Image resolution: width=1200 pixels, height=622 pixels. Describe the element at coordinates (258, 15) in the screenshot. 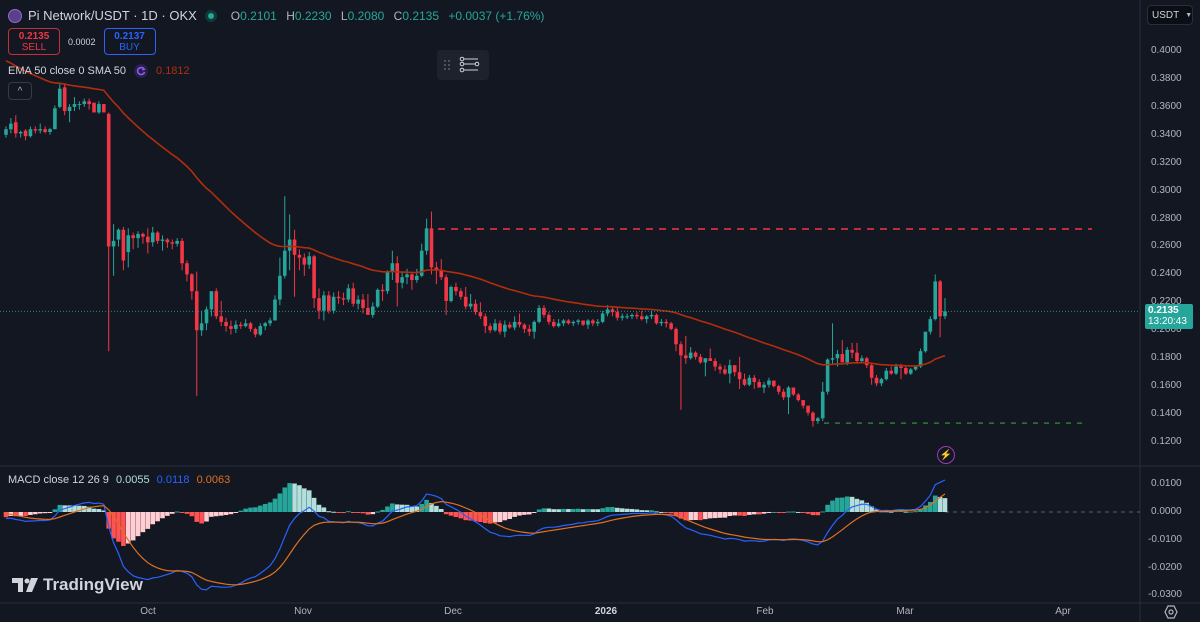

I see `open-value: 0.2101` at that location.